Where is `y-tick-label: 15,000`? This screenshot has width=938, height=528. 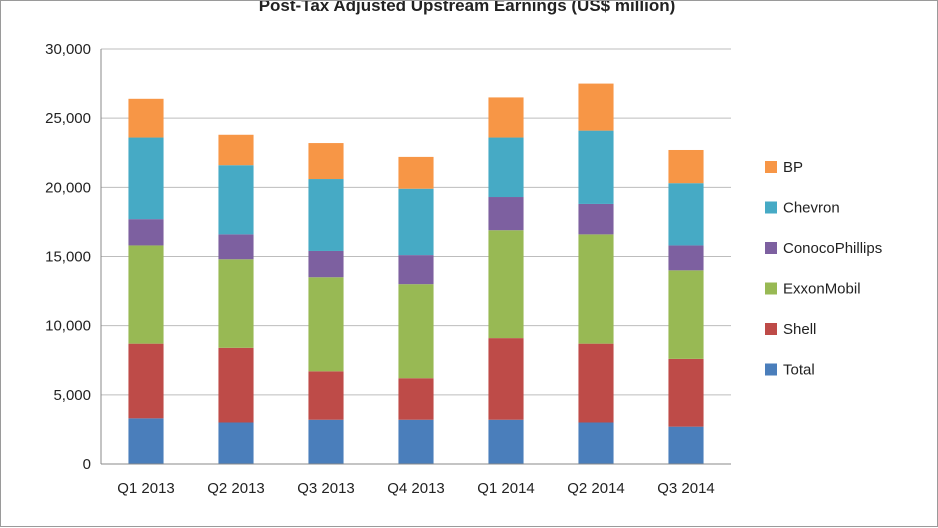 y-tick-label: 15,000 is located at coordinates (68, 257).